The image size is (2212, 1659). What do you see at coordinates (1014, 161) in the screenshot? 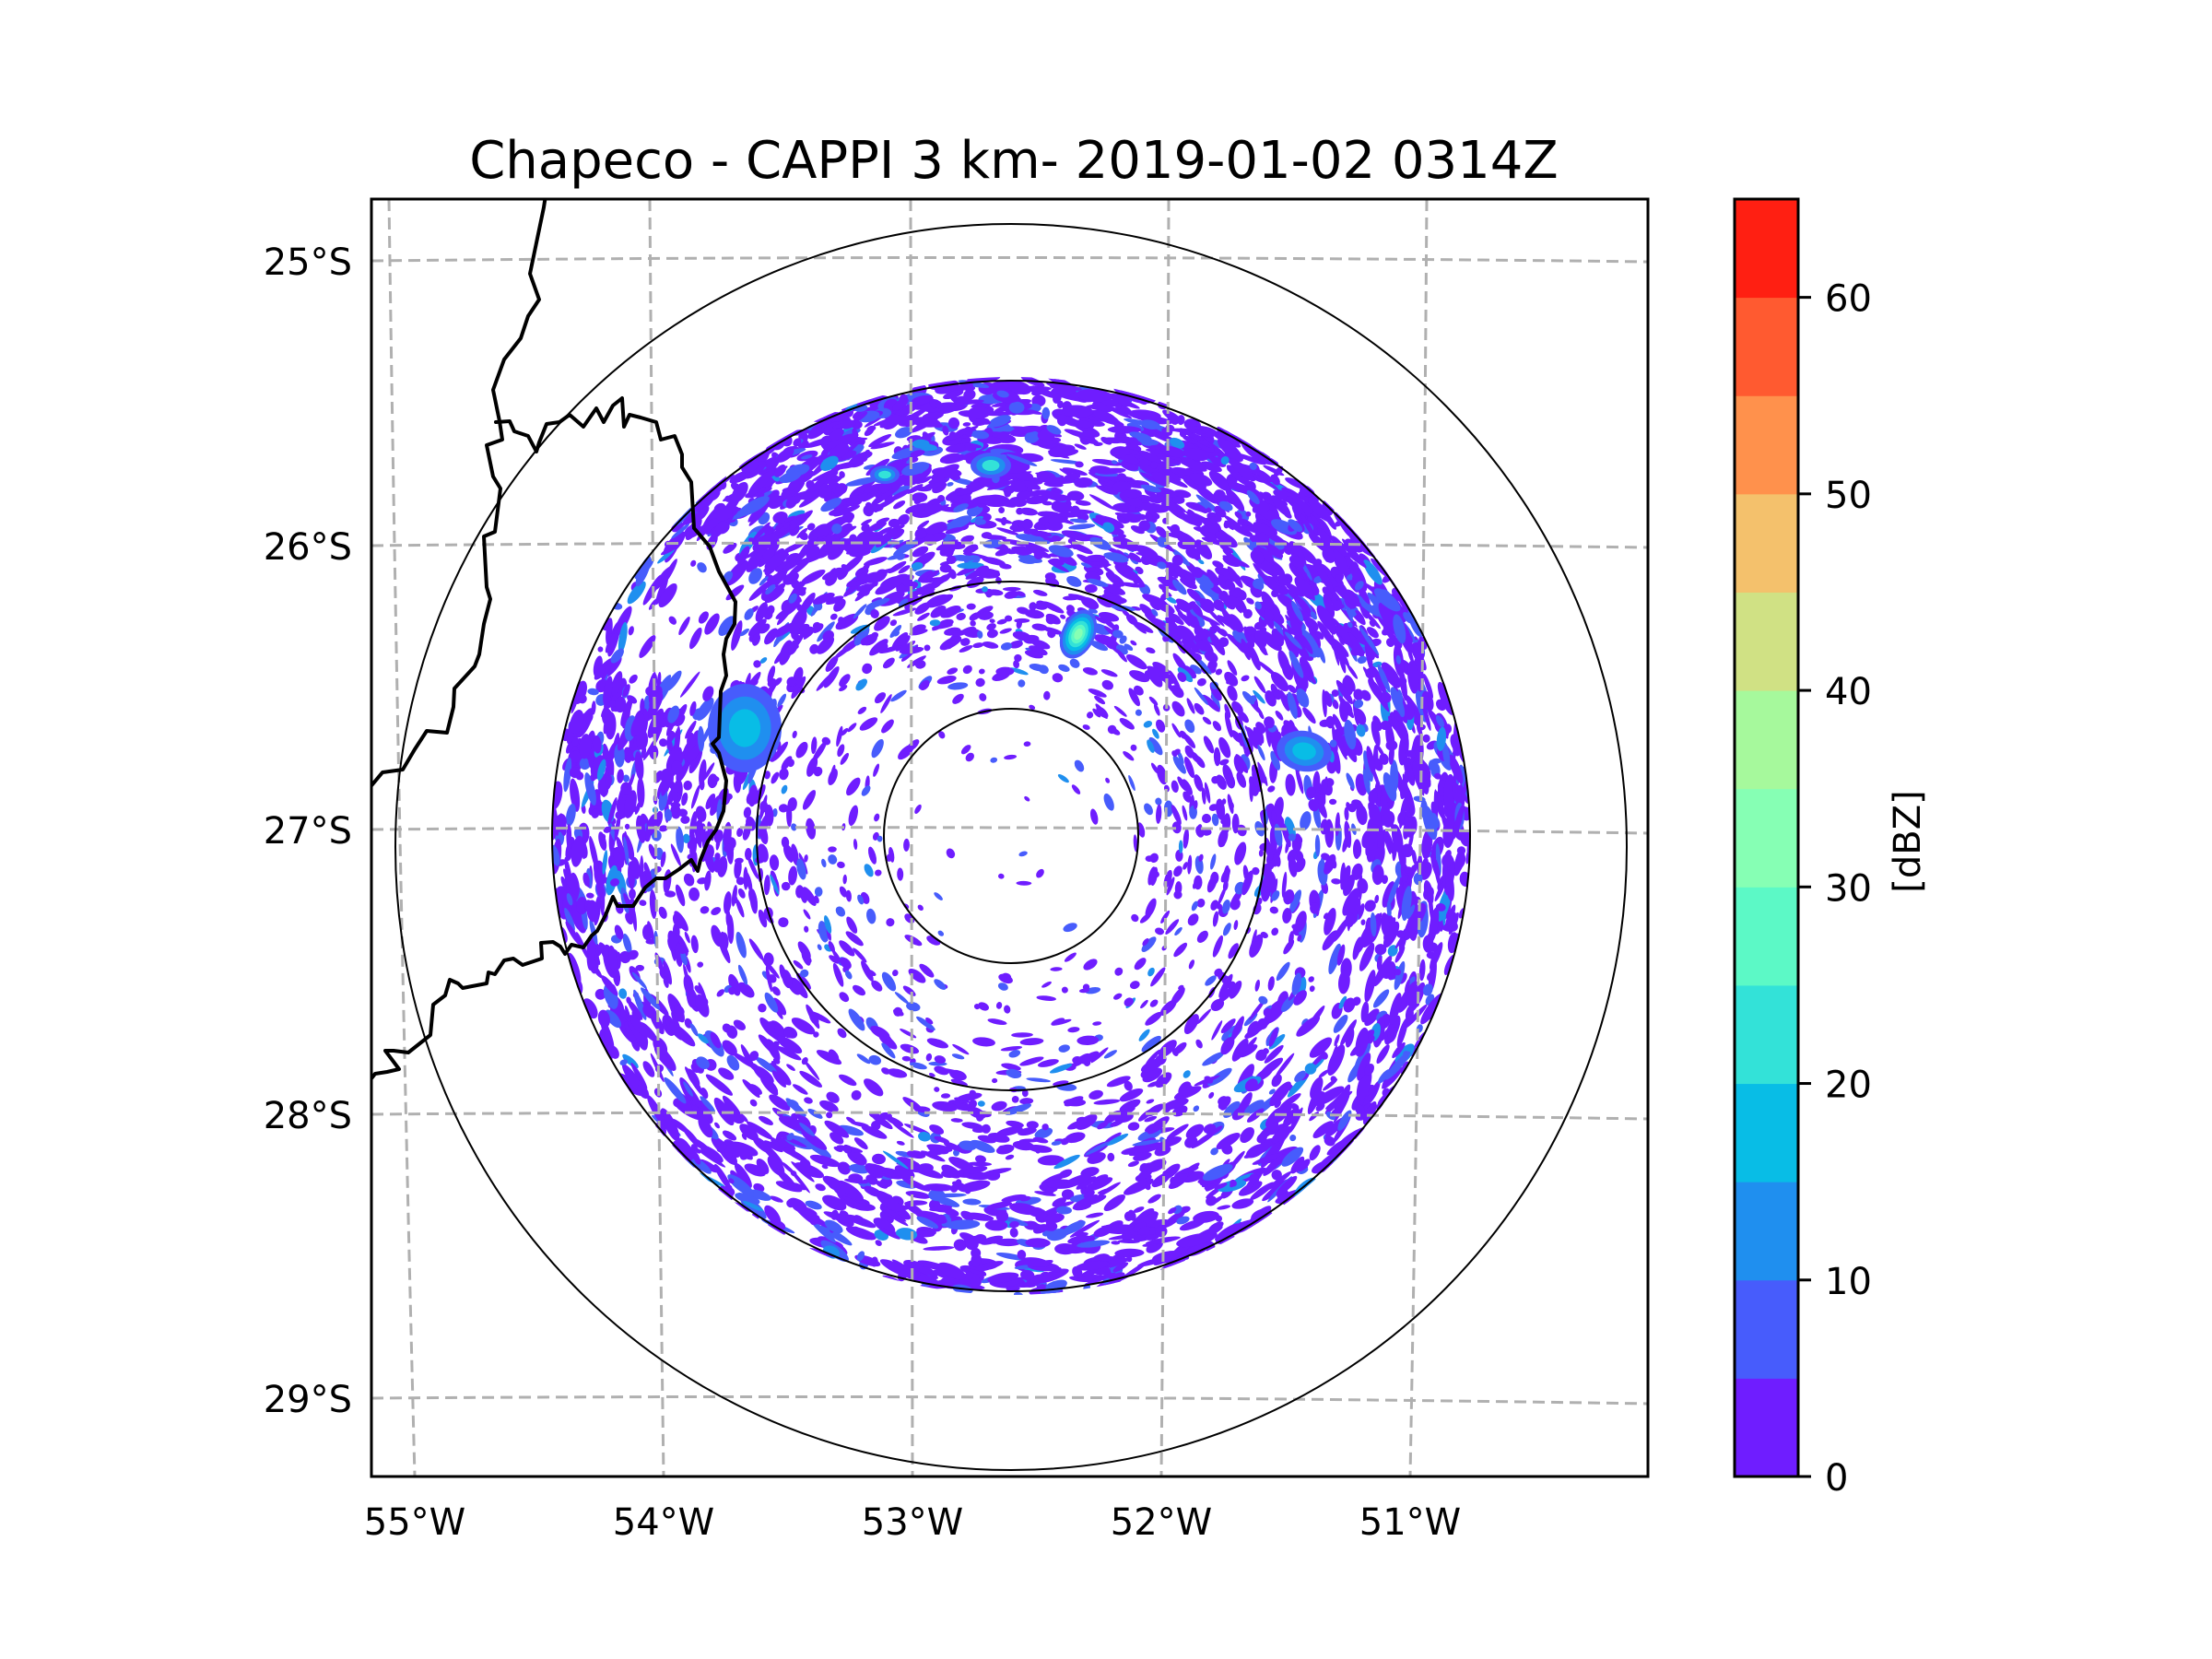
I see `chart-title: Chapeco - CAPPI 3 km- 2019-01-02 0314Z` at bounding box center [1014, 161].